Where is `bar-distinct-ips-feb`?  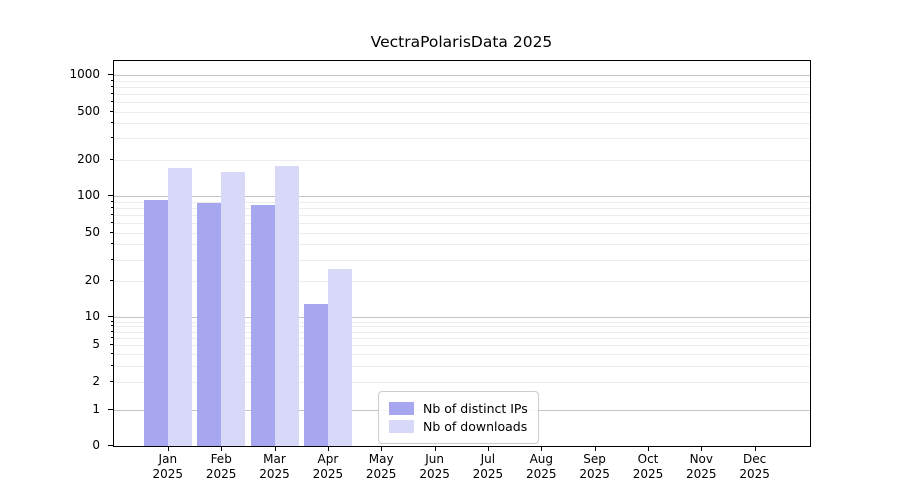 bar-distinct-ips-feb is located at coordinates (209, 324).